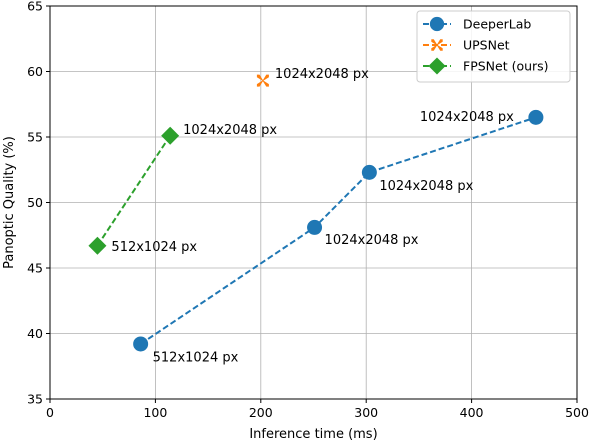  I want to click on x-tick-label: 500, so click(577, 412).